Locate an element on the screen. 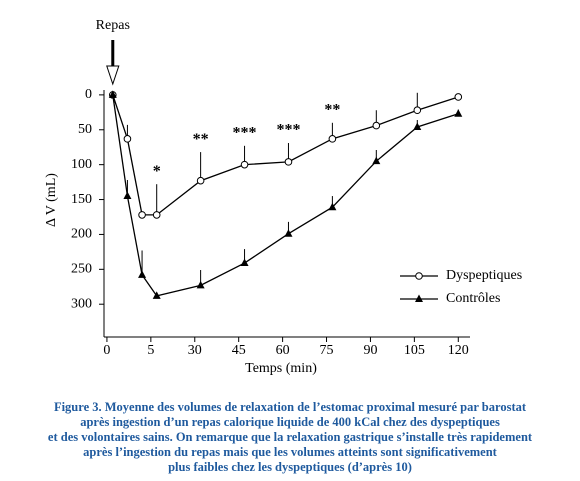 This screenshot has height=481, width=580. x-tick-label: 30 is located at coordinates (195, 350).